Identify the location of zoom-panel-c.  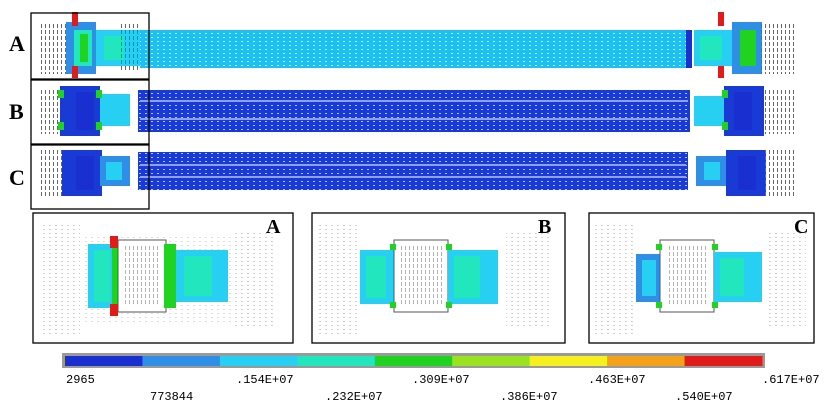
(701, 278).